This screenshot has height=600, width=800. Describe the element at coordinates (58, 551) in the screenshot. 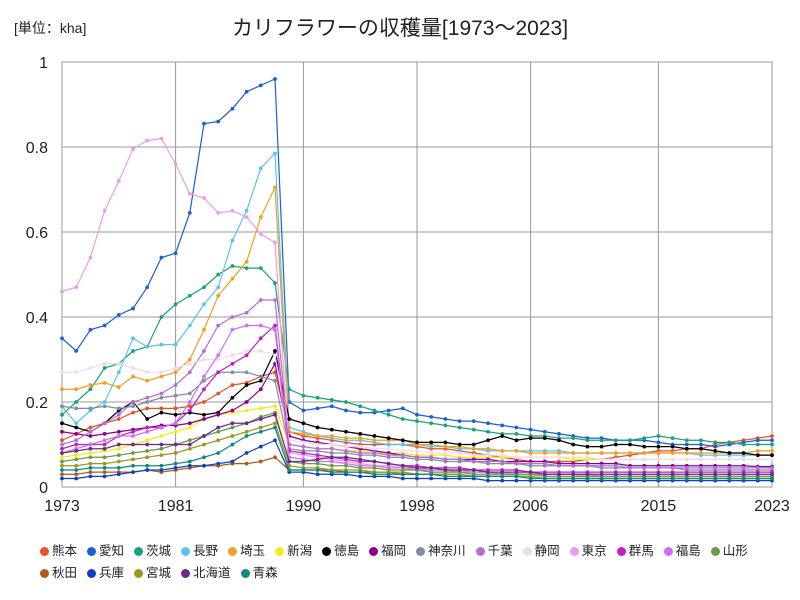

I see `legend-item: 熊本` at that location.